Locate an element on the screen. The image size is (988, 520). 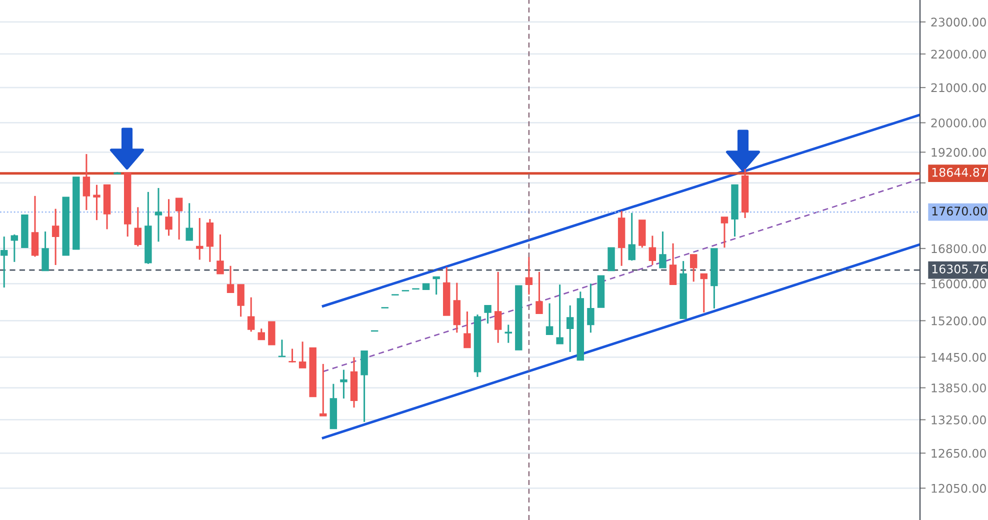
ref-line-label: 18644.87 is located at coordinates (959, 172).